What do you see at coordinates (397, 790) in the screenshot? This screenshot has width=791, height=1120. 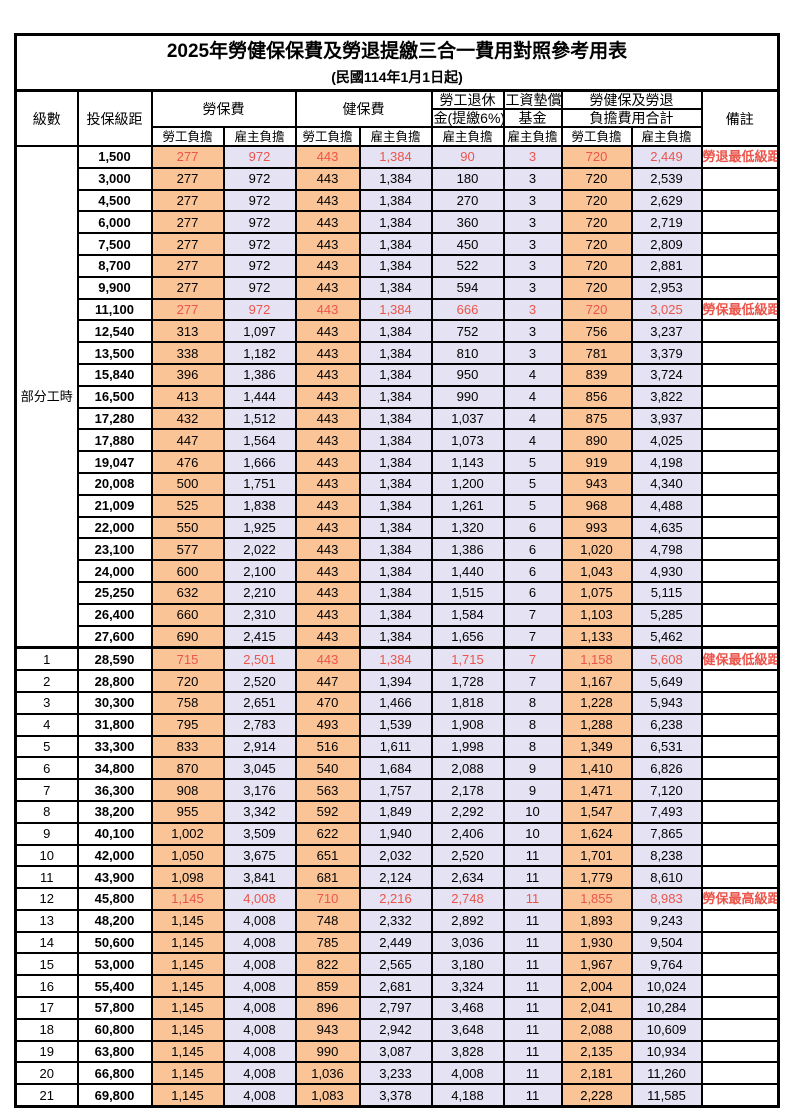 I see `table-row: 7 36,300 908 3,176 563 1,757 2,178 9 1,471 7,120` at bounding box center [397, 790].